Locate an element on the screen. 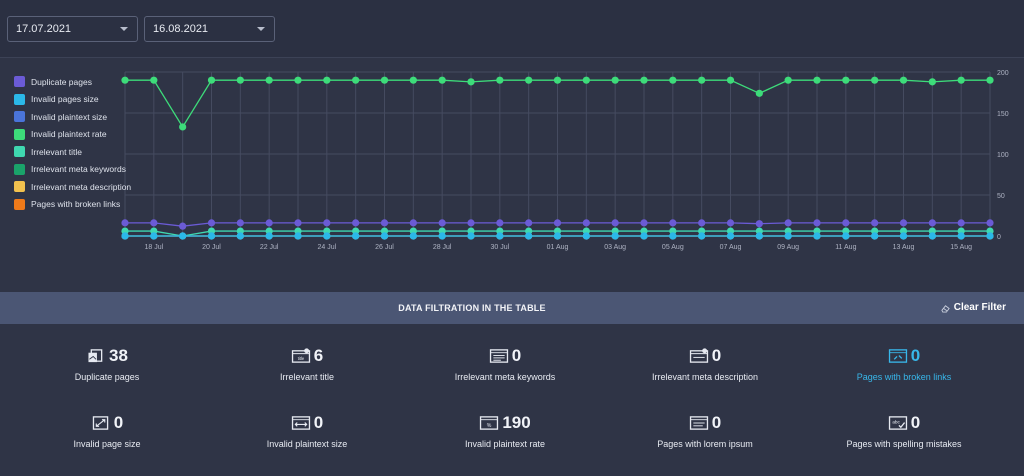 Image resolution: width=1024 pixels, height=476 pixels. date-to-select: 16.08.2021 is located at coordinates (209, 29).